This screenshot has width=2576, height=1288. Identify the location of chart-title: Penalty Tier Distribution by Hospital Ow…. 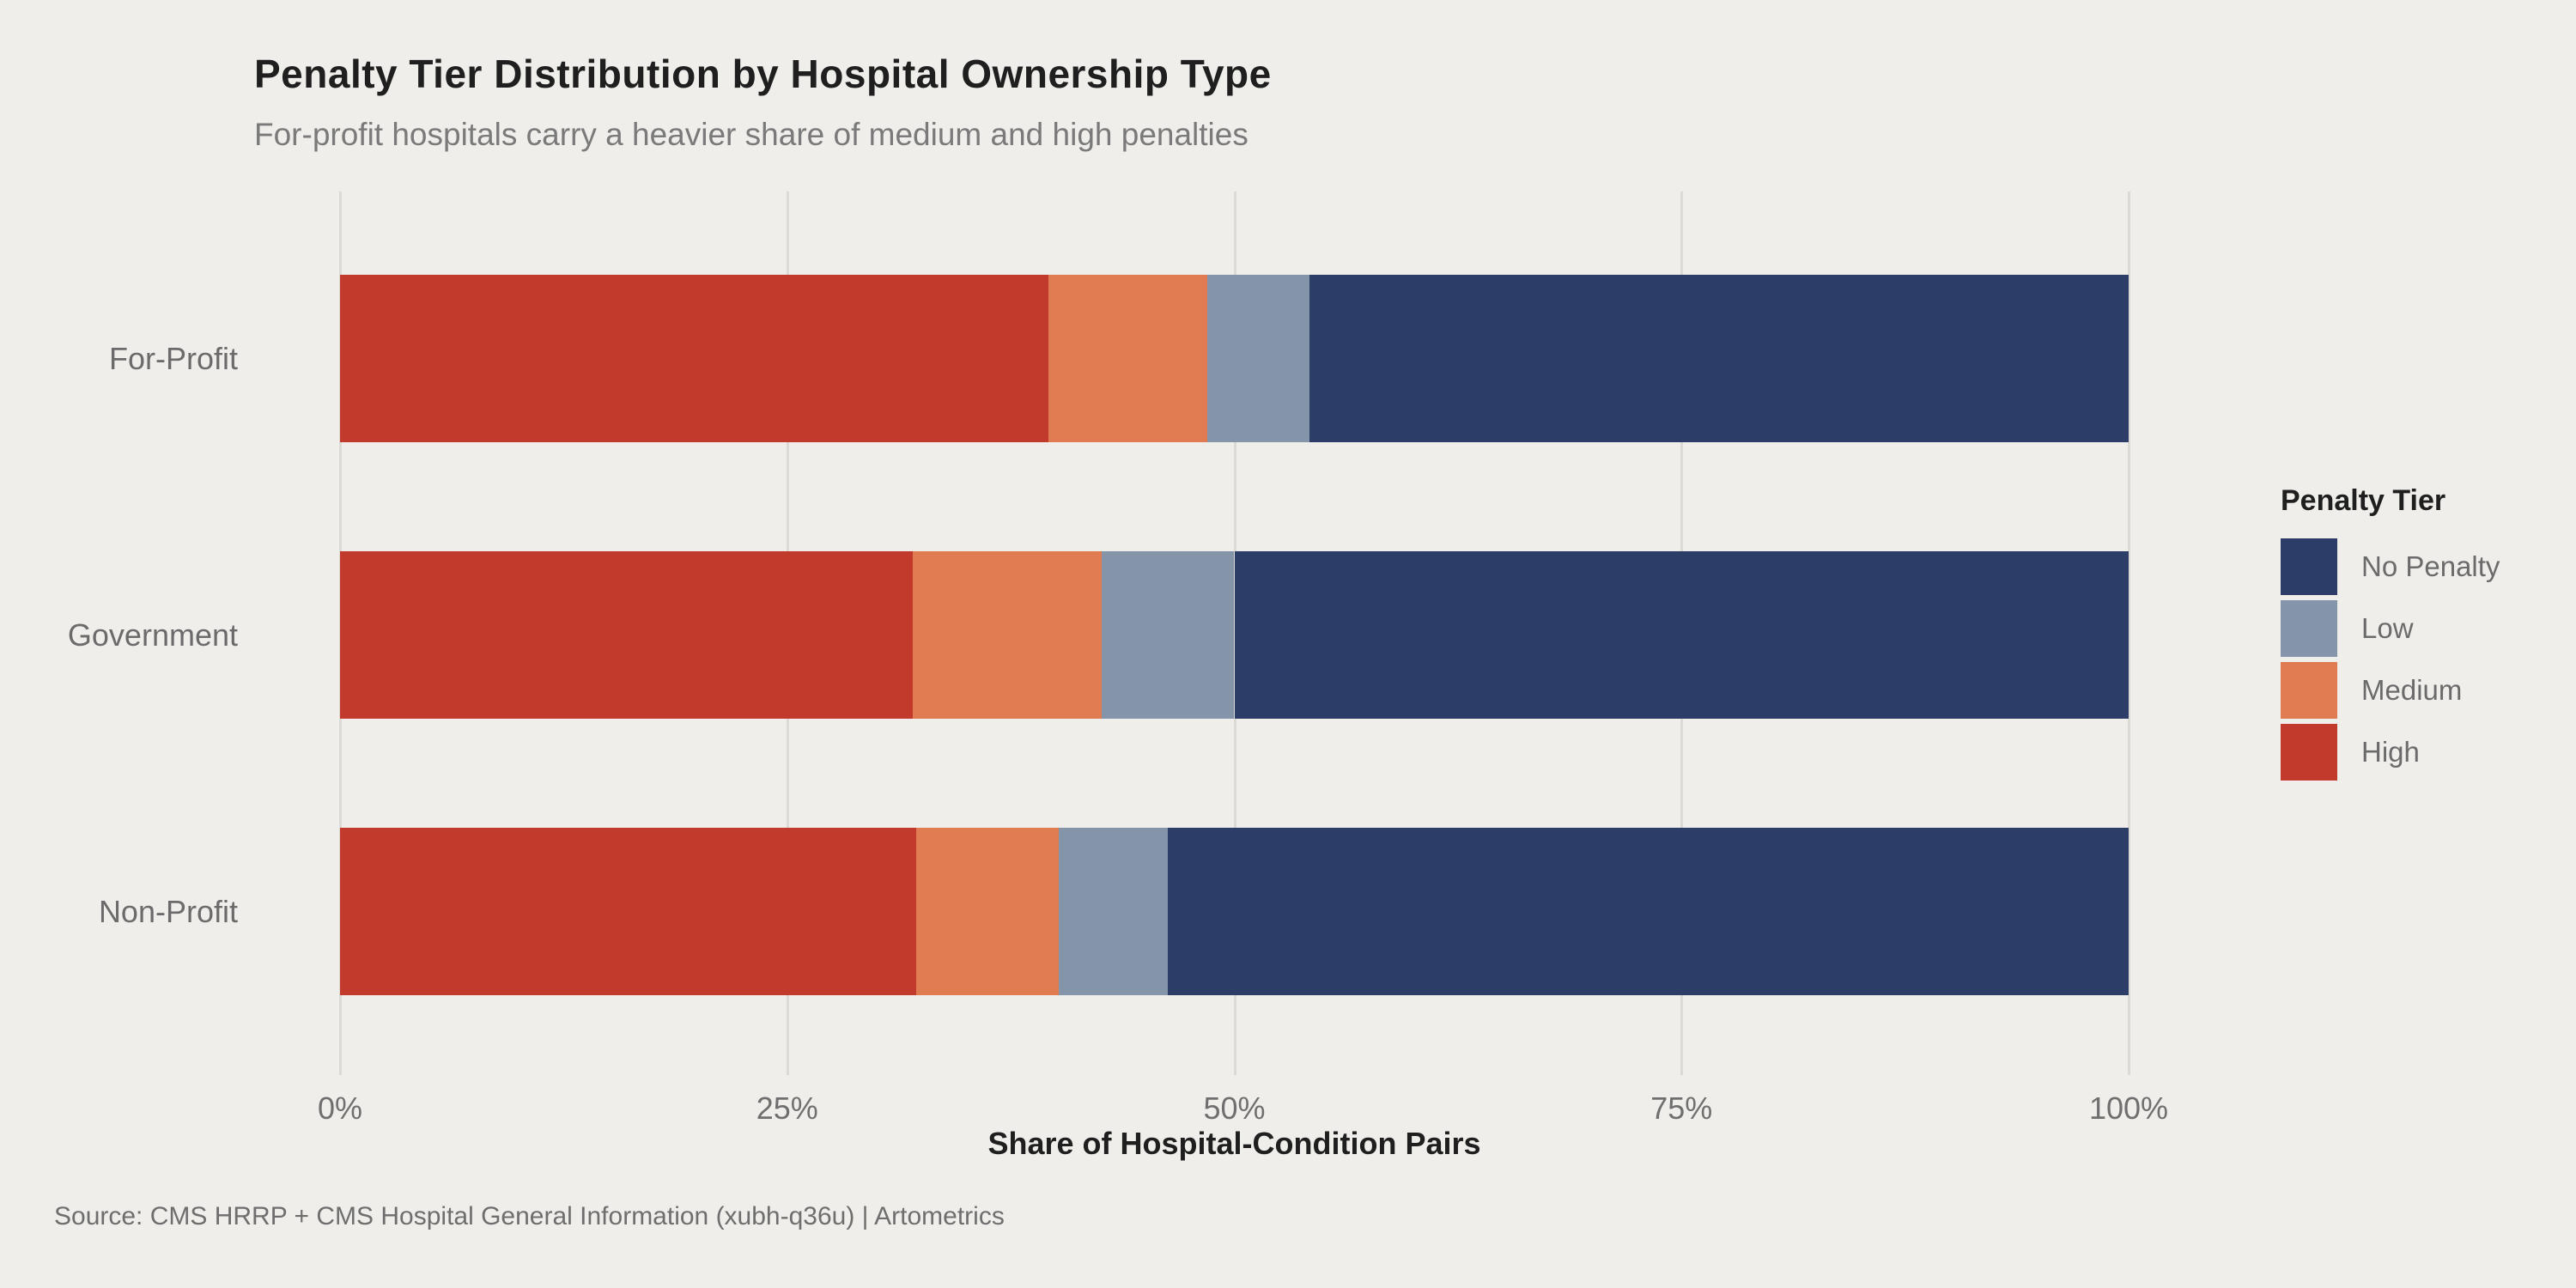
(763, 74).